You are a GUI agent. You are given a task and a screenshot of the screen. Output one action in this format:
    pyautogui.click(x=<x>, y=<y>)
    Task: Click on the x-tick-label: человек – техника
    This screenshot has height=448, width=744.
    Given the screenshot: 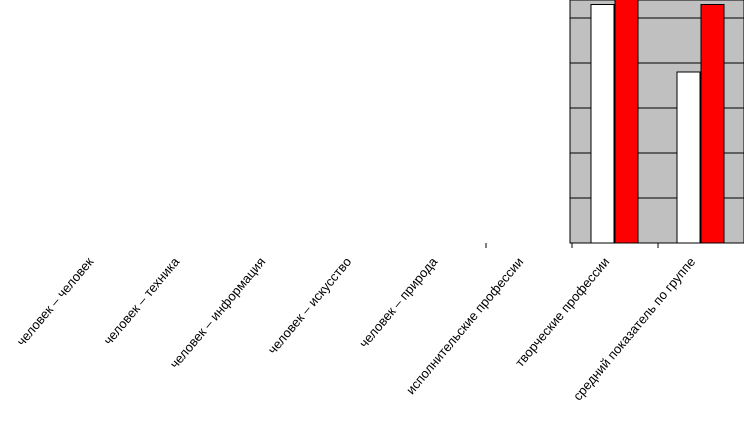 What is the action you would take?
    pyautogui.click(x=141, y=301)
    